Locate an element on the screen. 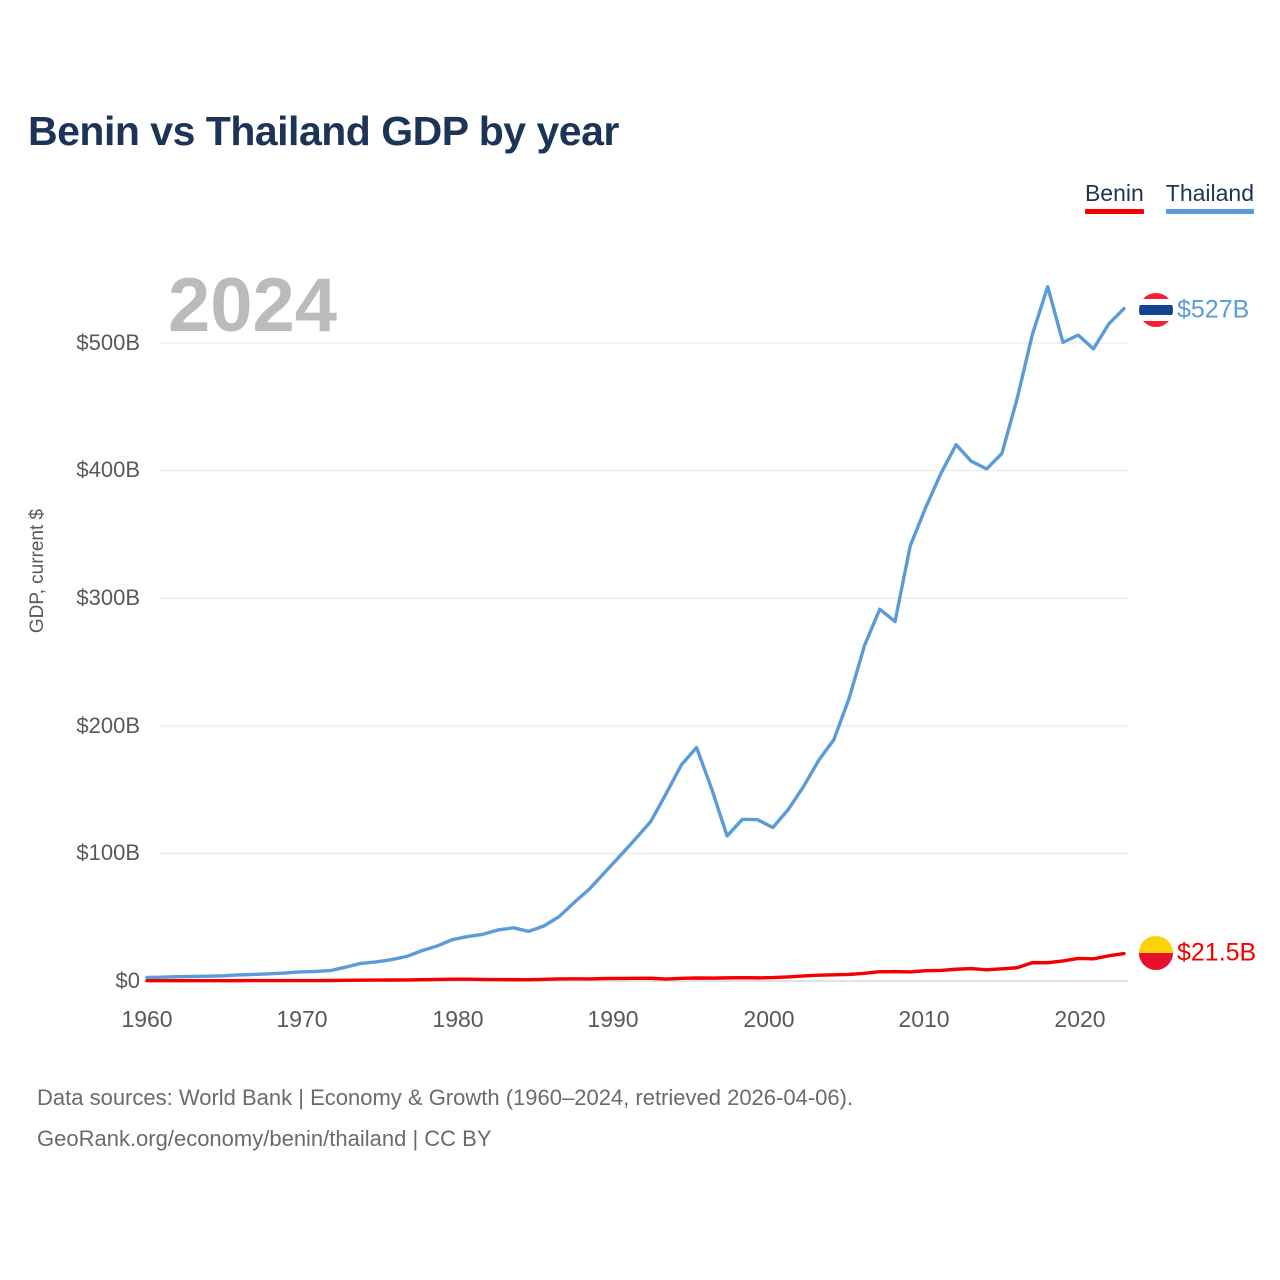 The width and height of the screenshot is (1280, 1280). legend-swatch-benin is located at coordinates (1114, 212).